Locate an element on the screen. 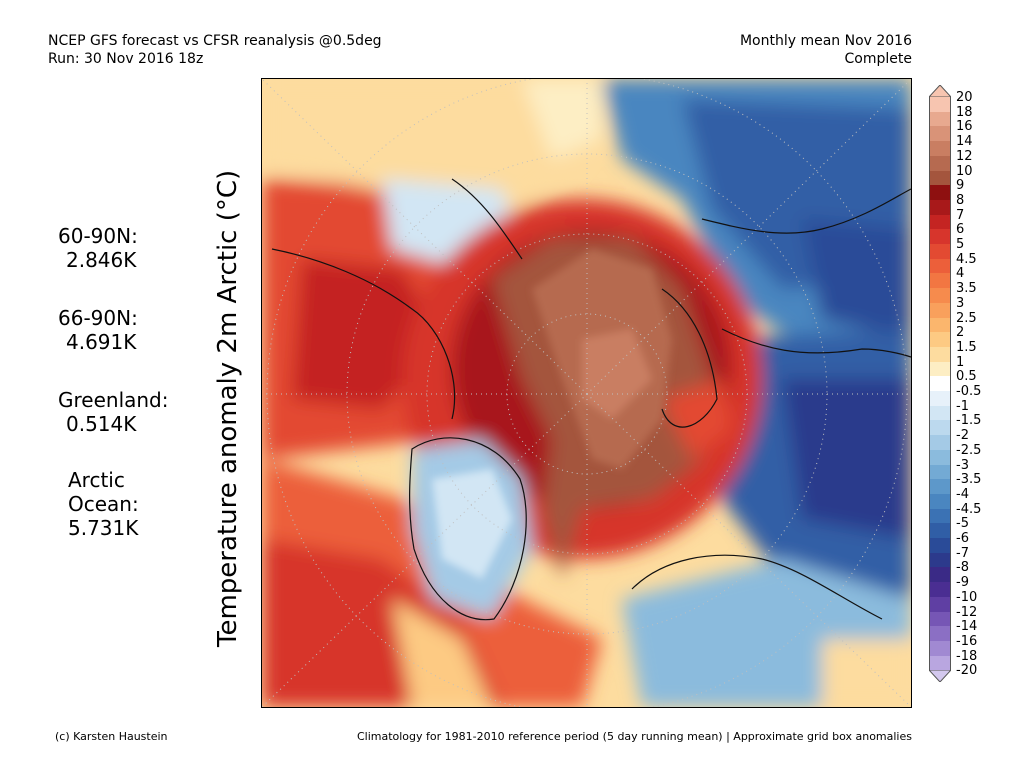 The width and height of the screenshot is (1024, 768). run-time: Run: 30 Nov 2016 18z is located at coordinates (126, 59).